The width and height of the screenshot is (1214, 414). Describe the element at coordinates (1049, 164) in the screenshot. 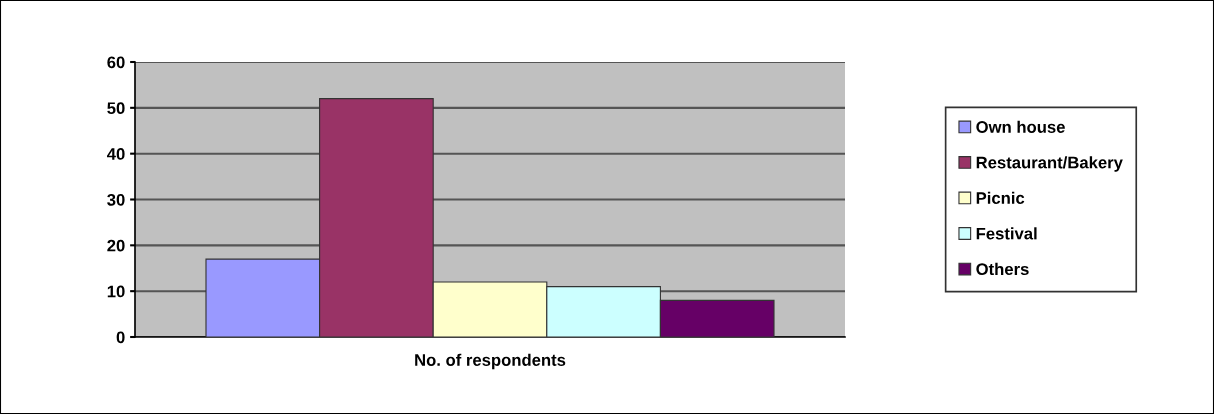

I see `legend-label: Restaurant/Bakery` at that location.